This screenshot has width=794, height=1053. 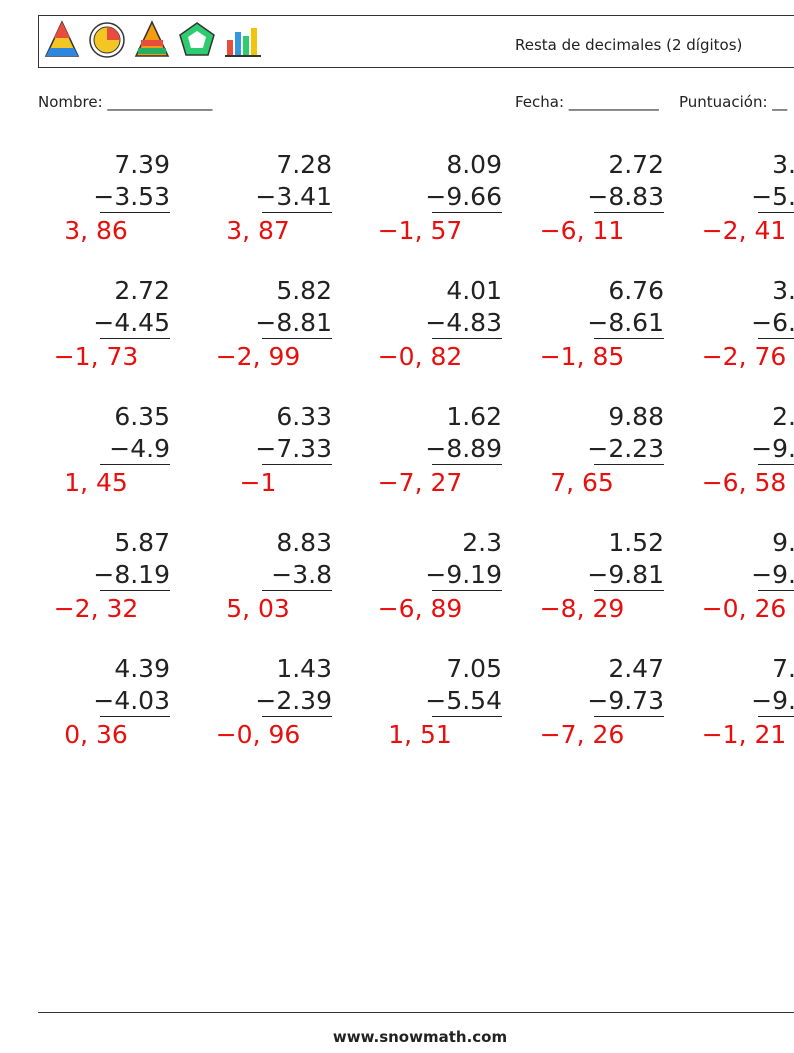 What do you see at coordinates (582, 482) in the screenshot?
I see `answer: 7, 65` at bounding box center [582, 482].